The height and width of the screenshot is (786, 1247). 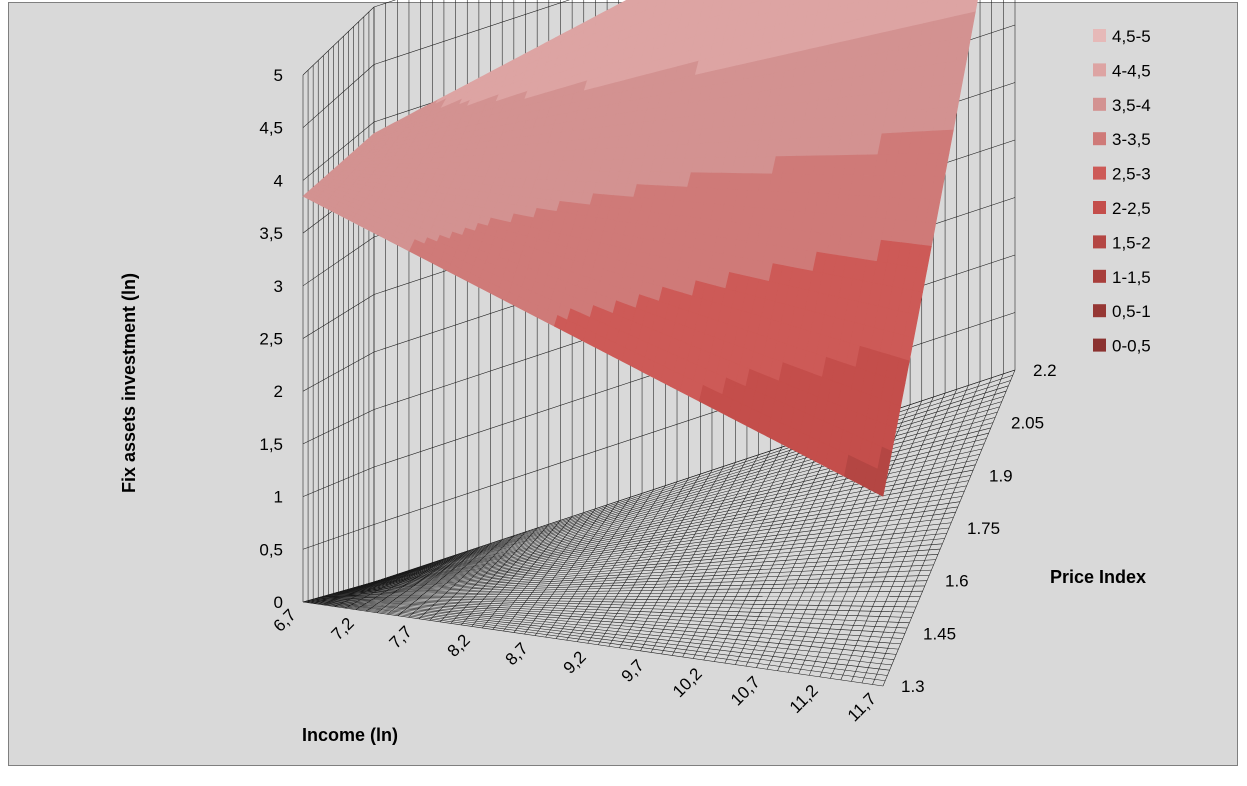 I want to click on z-axis-title: Fix assets investment (ln), so click(x=129, y=383).